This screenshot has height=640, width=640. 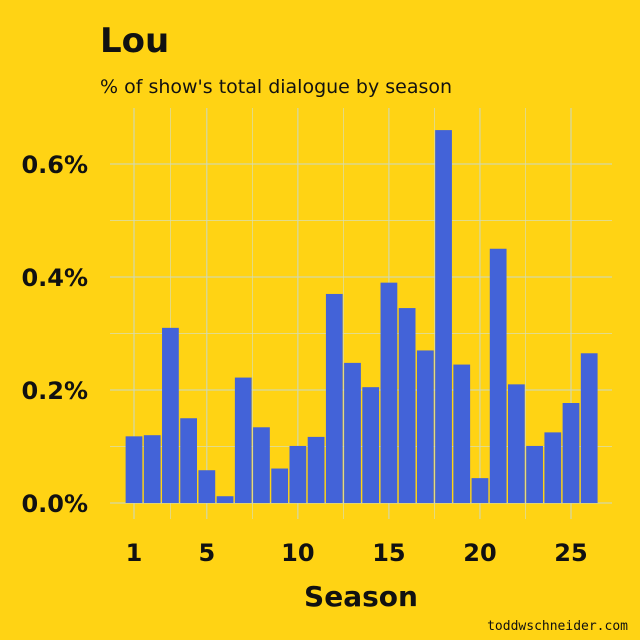 What do you see at coordinates (54, 278) in the screenshot?
I see `y-tick-label: 0.4%` at bounding box center [54, 278].